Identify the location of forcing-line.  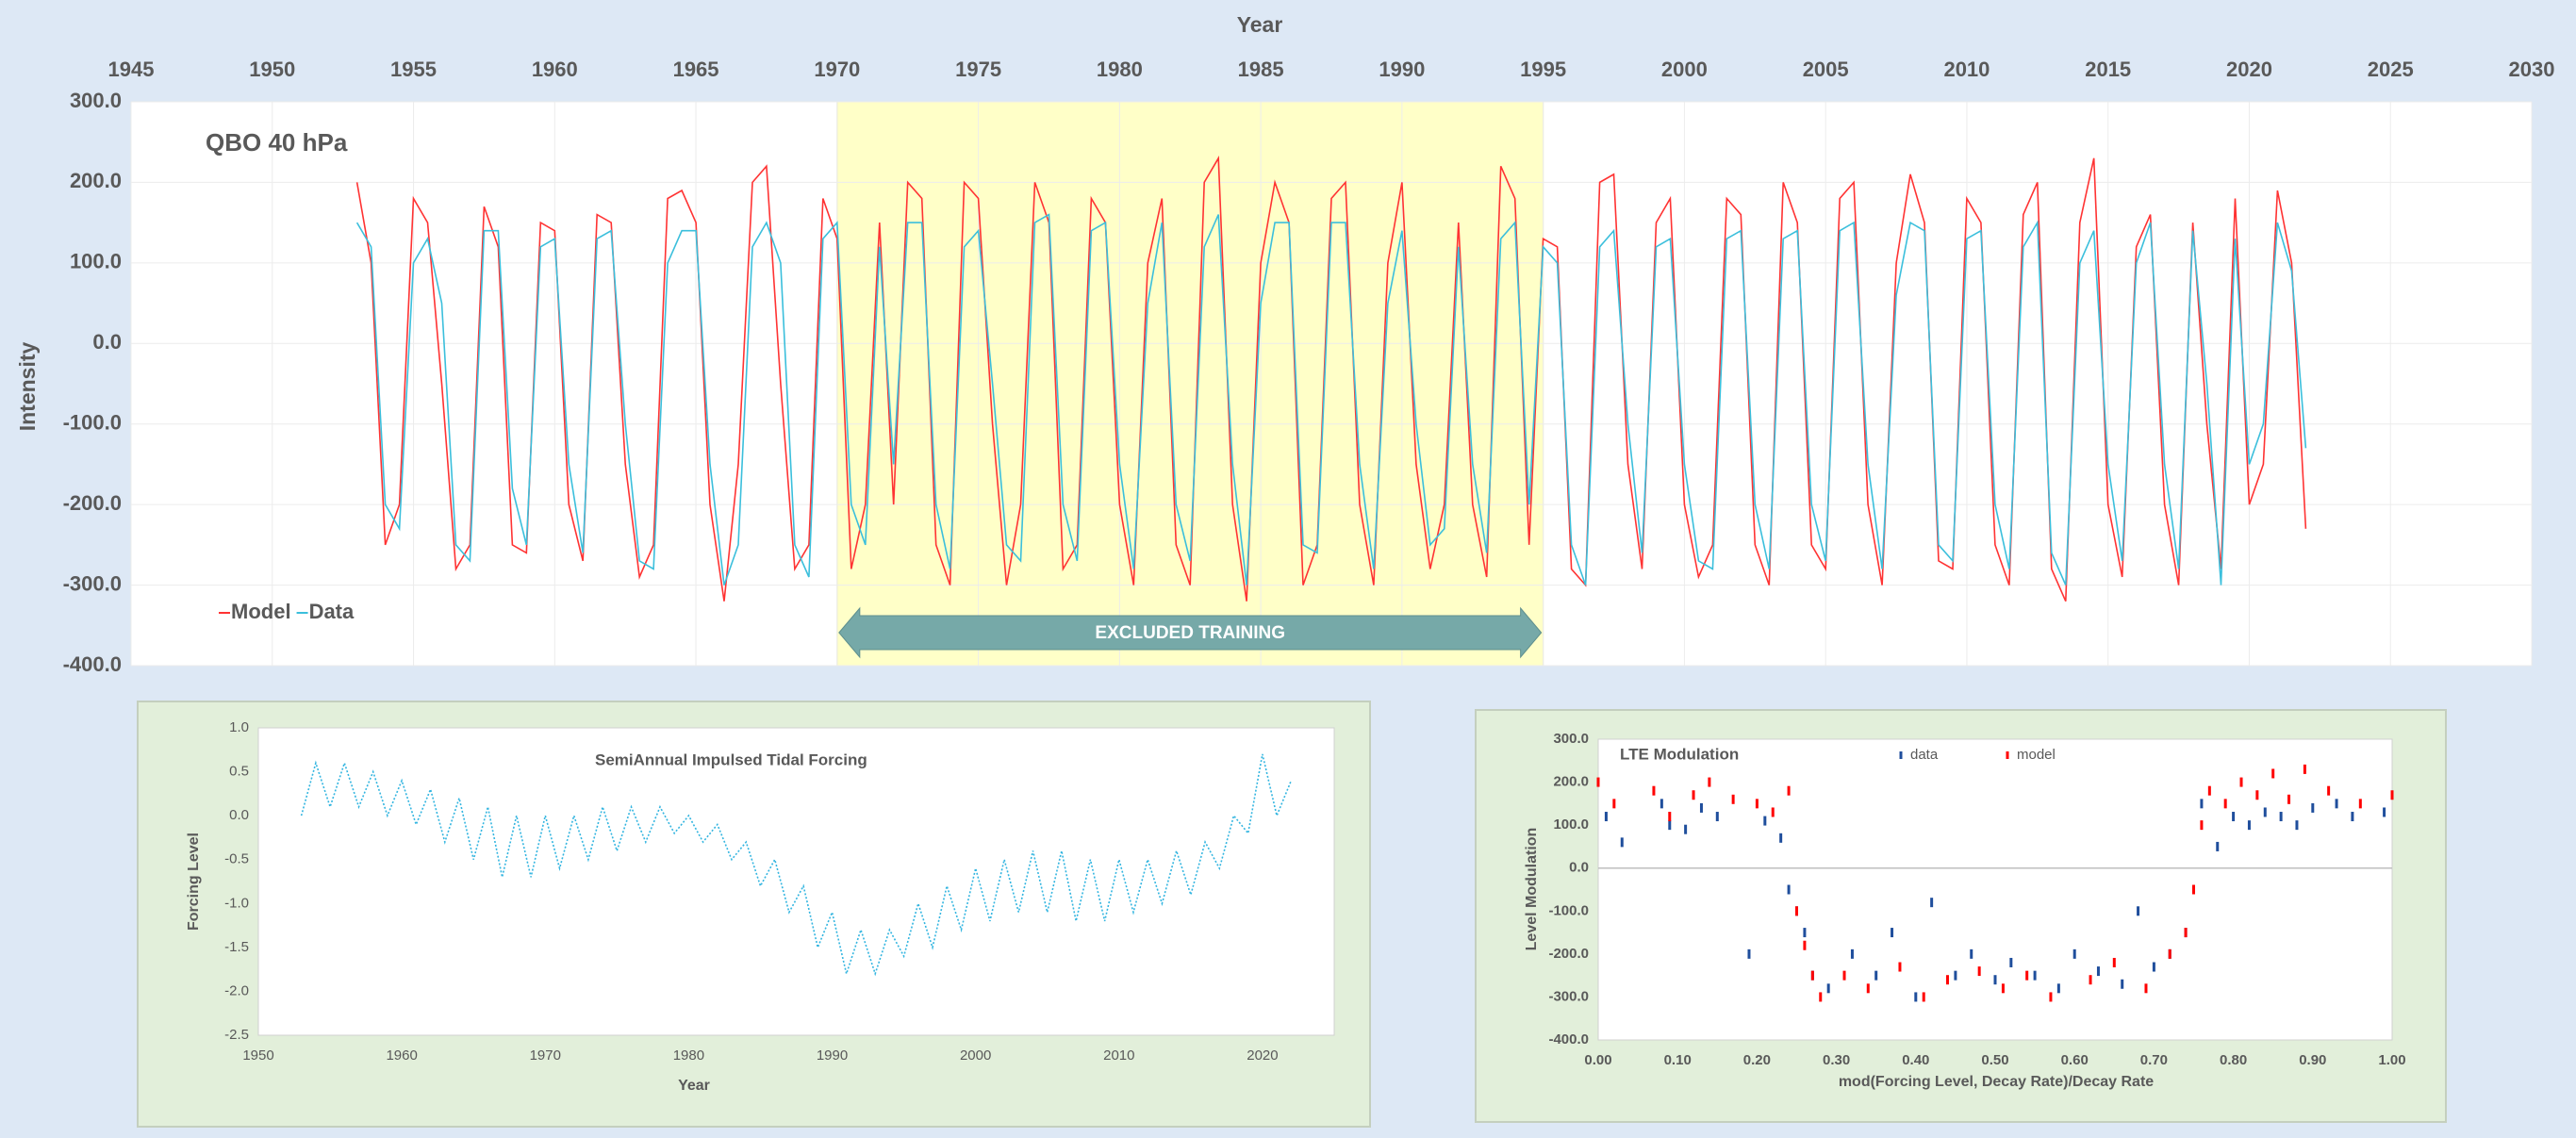
(796, 865).